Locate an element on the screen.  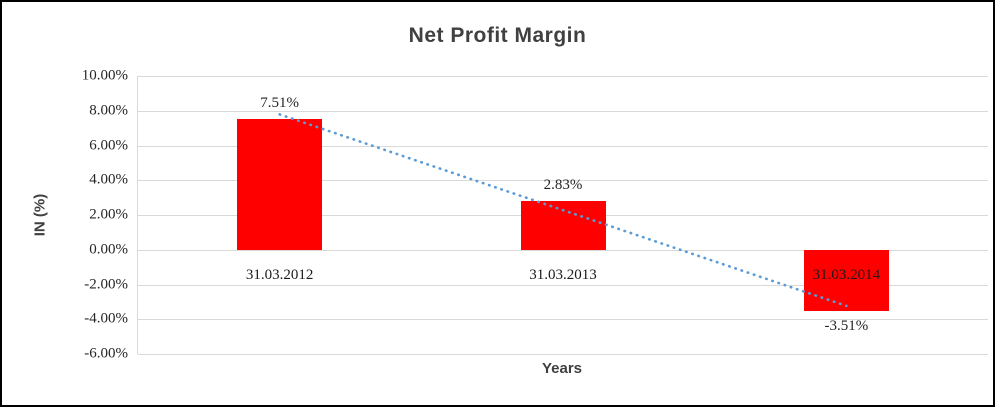
y-axis-tick-label: 0.00% is located at coordinates (108, 249).